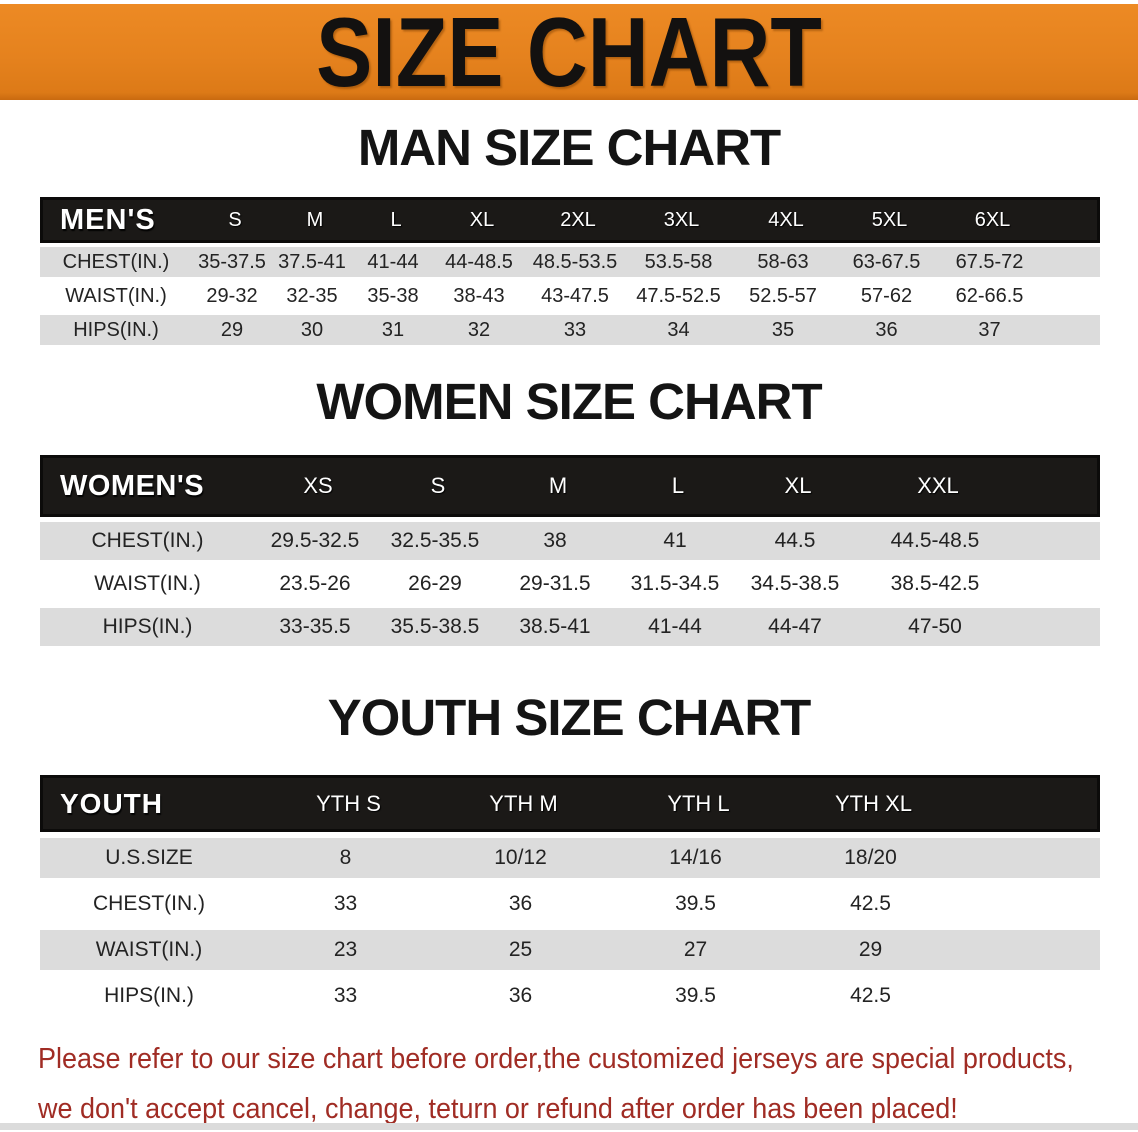 This screenshot has height=1132, width=1138. Describe the element at coordinates (575, 295) in the screenshot. I see `size-value-cell: 43-47.5` at that location.